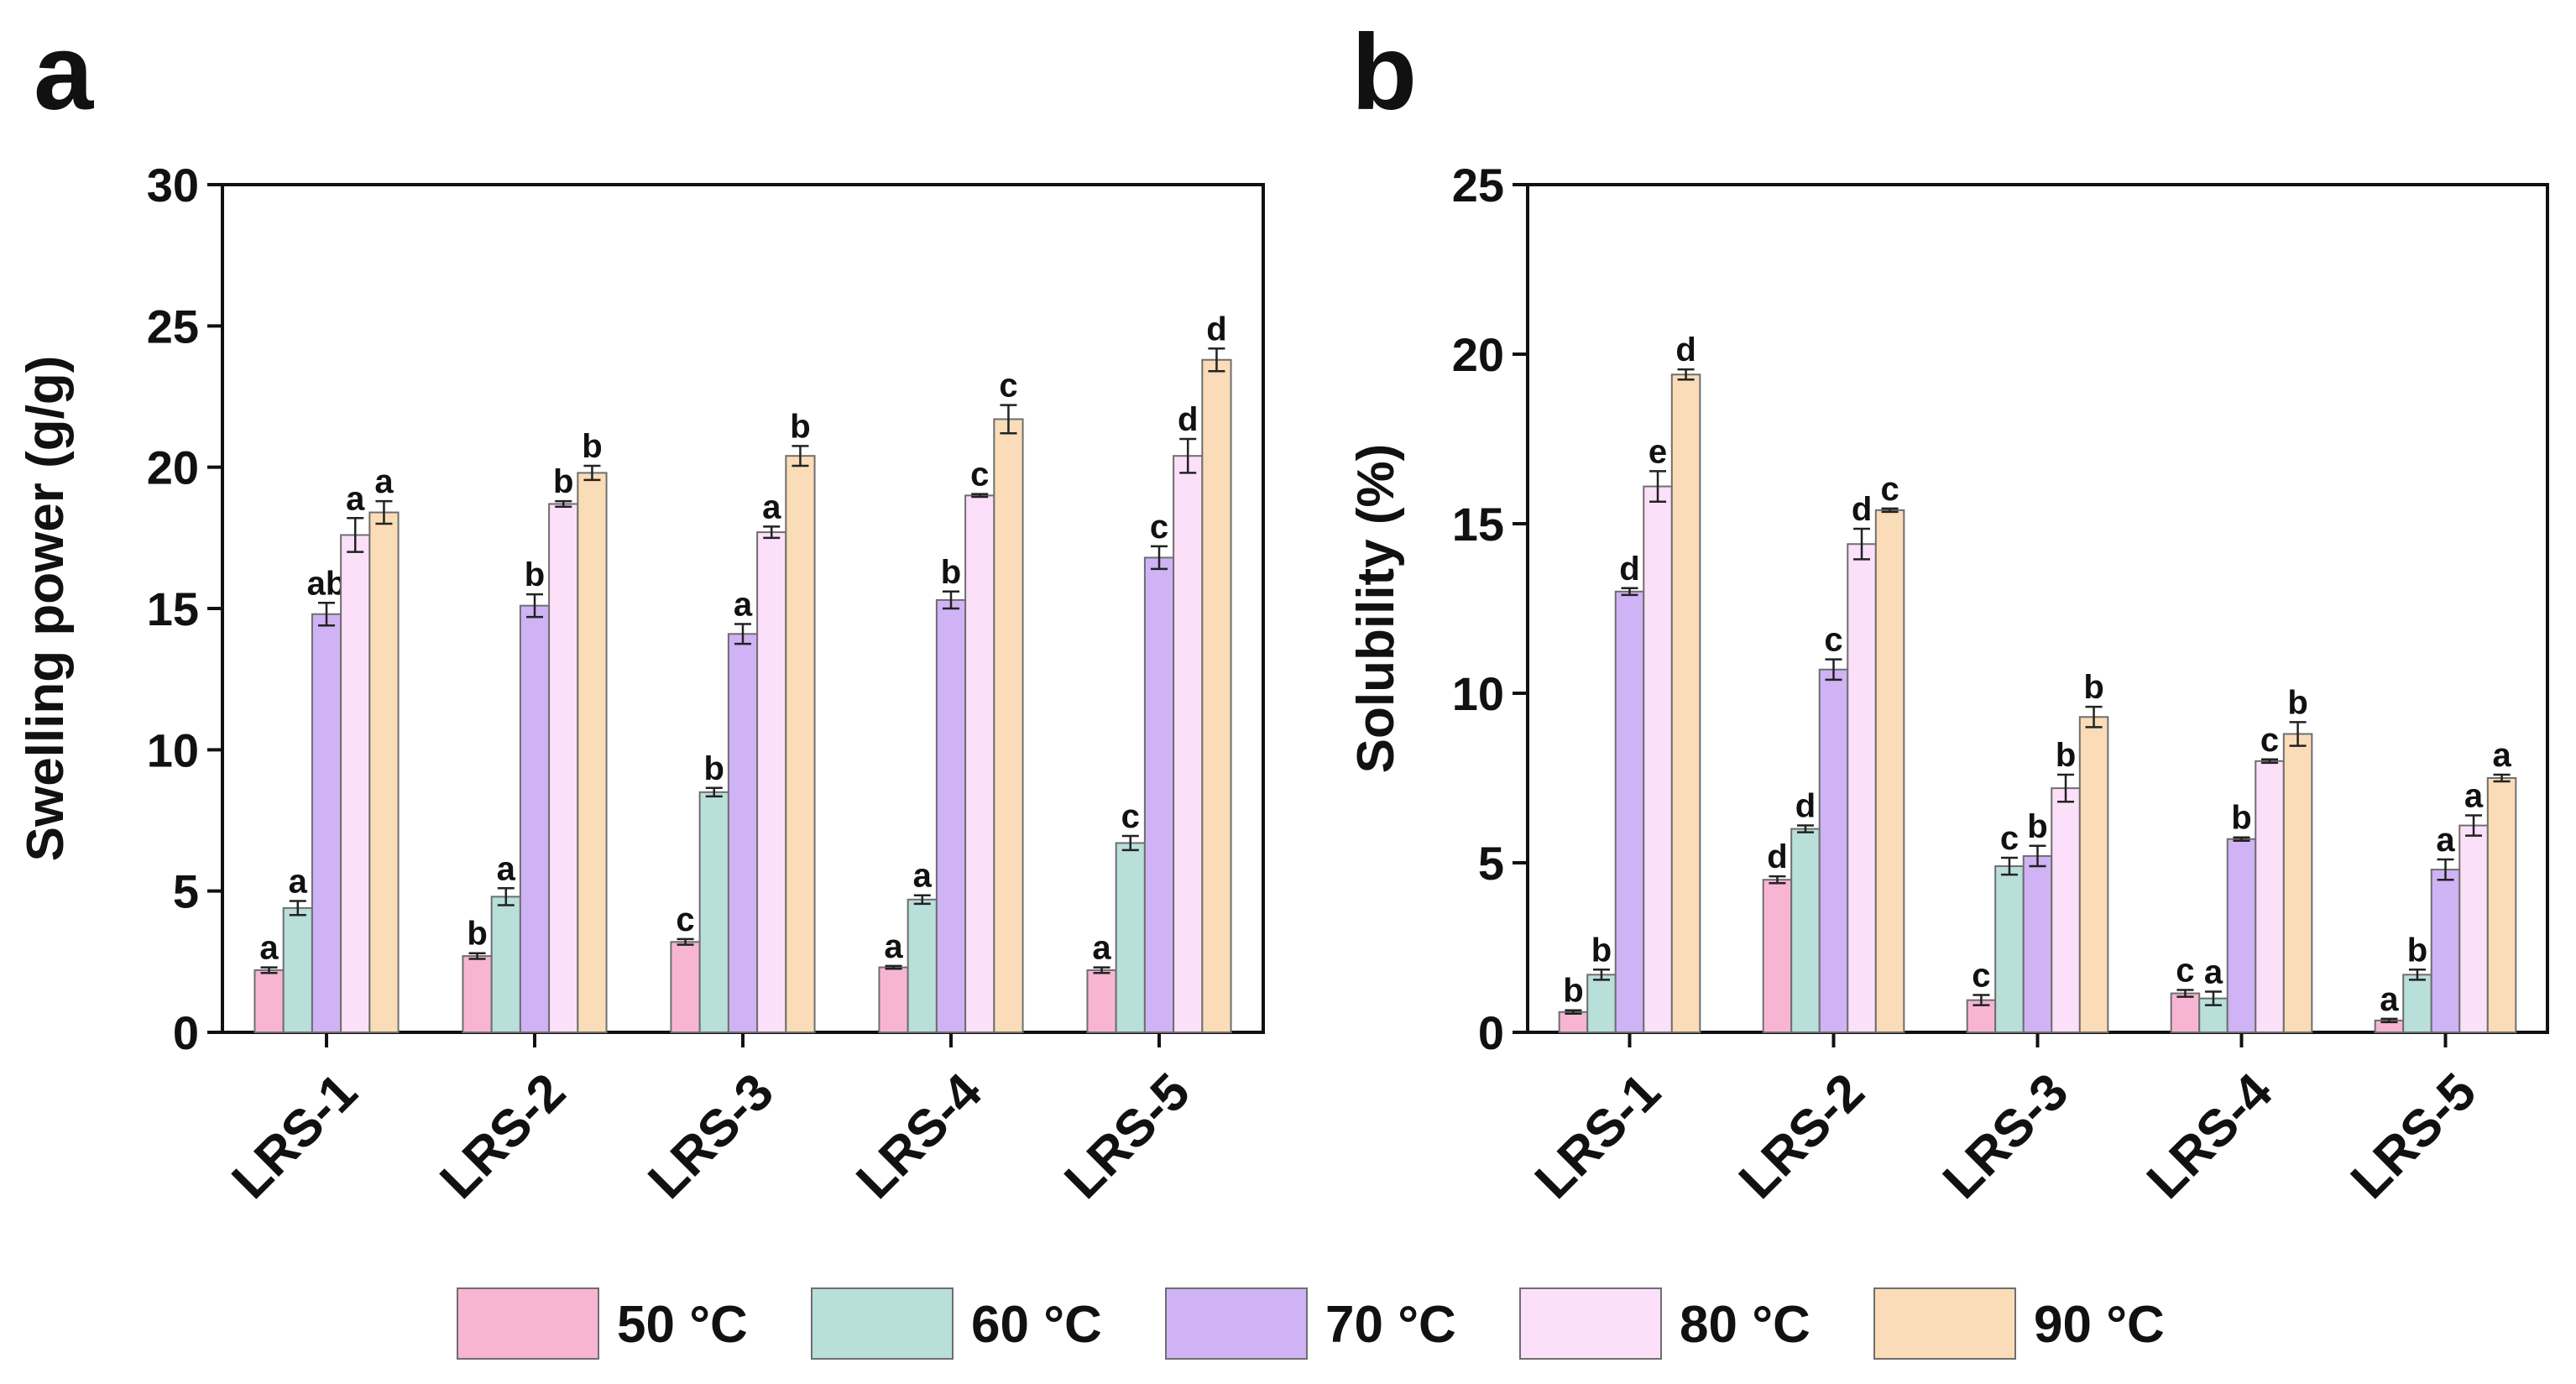 The image size is (2576, 1384). Describe the element at coordinates (1478, 524) in the screenshot. I see `y-tick-label: 15` at that location.